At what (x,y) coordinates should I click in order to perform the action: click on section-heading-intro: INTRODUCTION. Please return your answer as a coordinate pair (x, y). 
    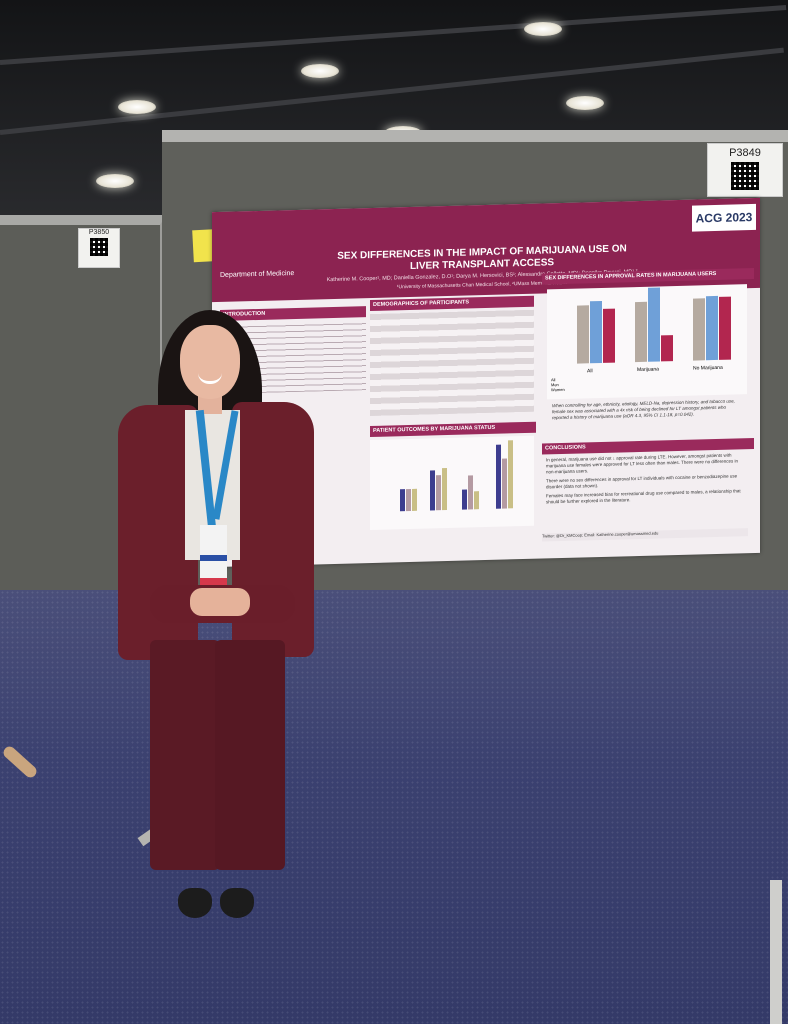
    Looking at the image, I should click on (293, 313).